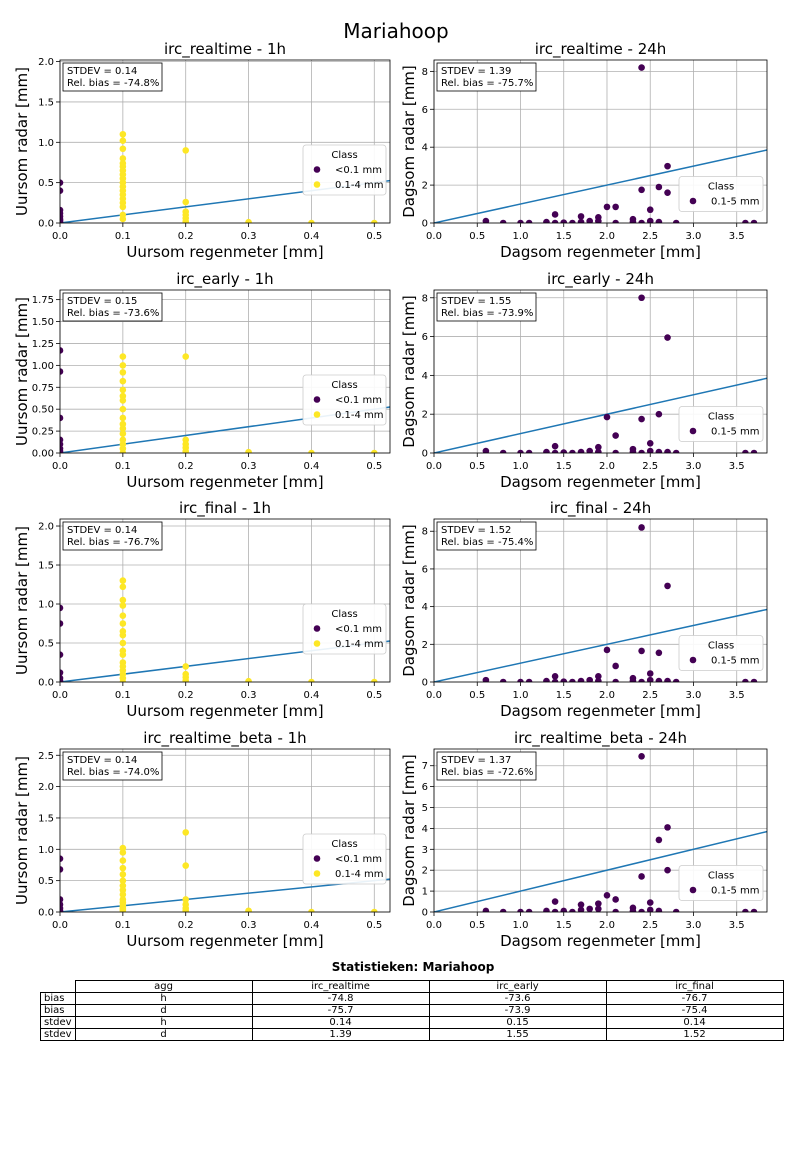  Describe the element at coordinates (340, 1010) in the screenshot. I see `stats-cell: -75.7` at that location.